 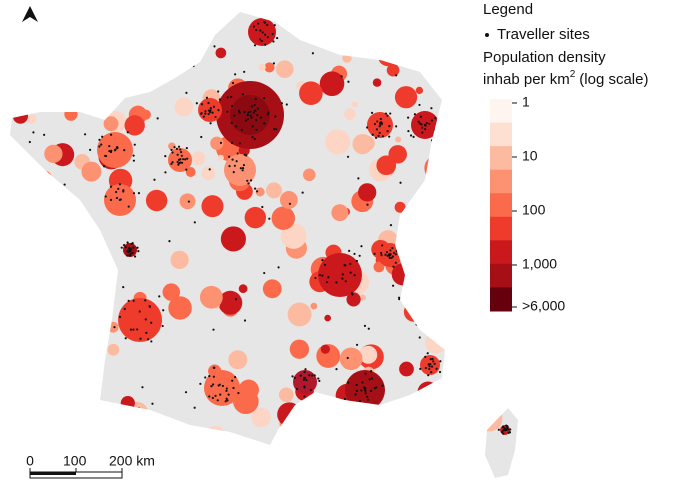 What do you see at coordinates (573, 74) in the screenshot?
I see `unit-exp: 2` at bounding box center [573, 74].